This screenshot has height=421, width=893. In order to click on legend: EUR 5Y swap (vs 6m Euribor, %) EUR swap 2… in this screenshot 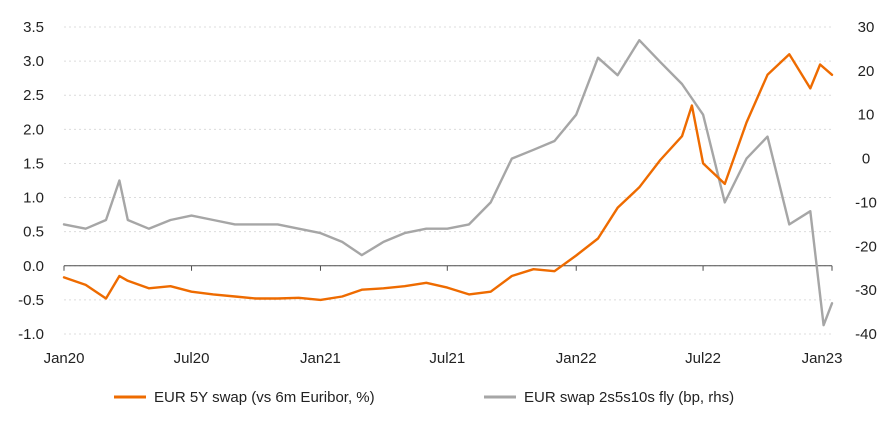, I will do `click(424, 397)`.